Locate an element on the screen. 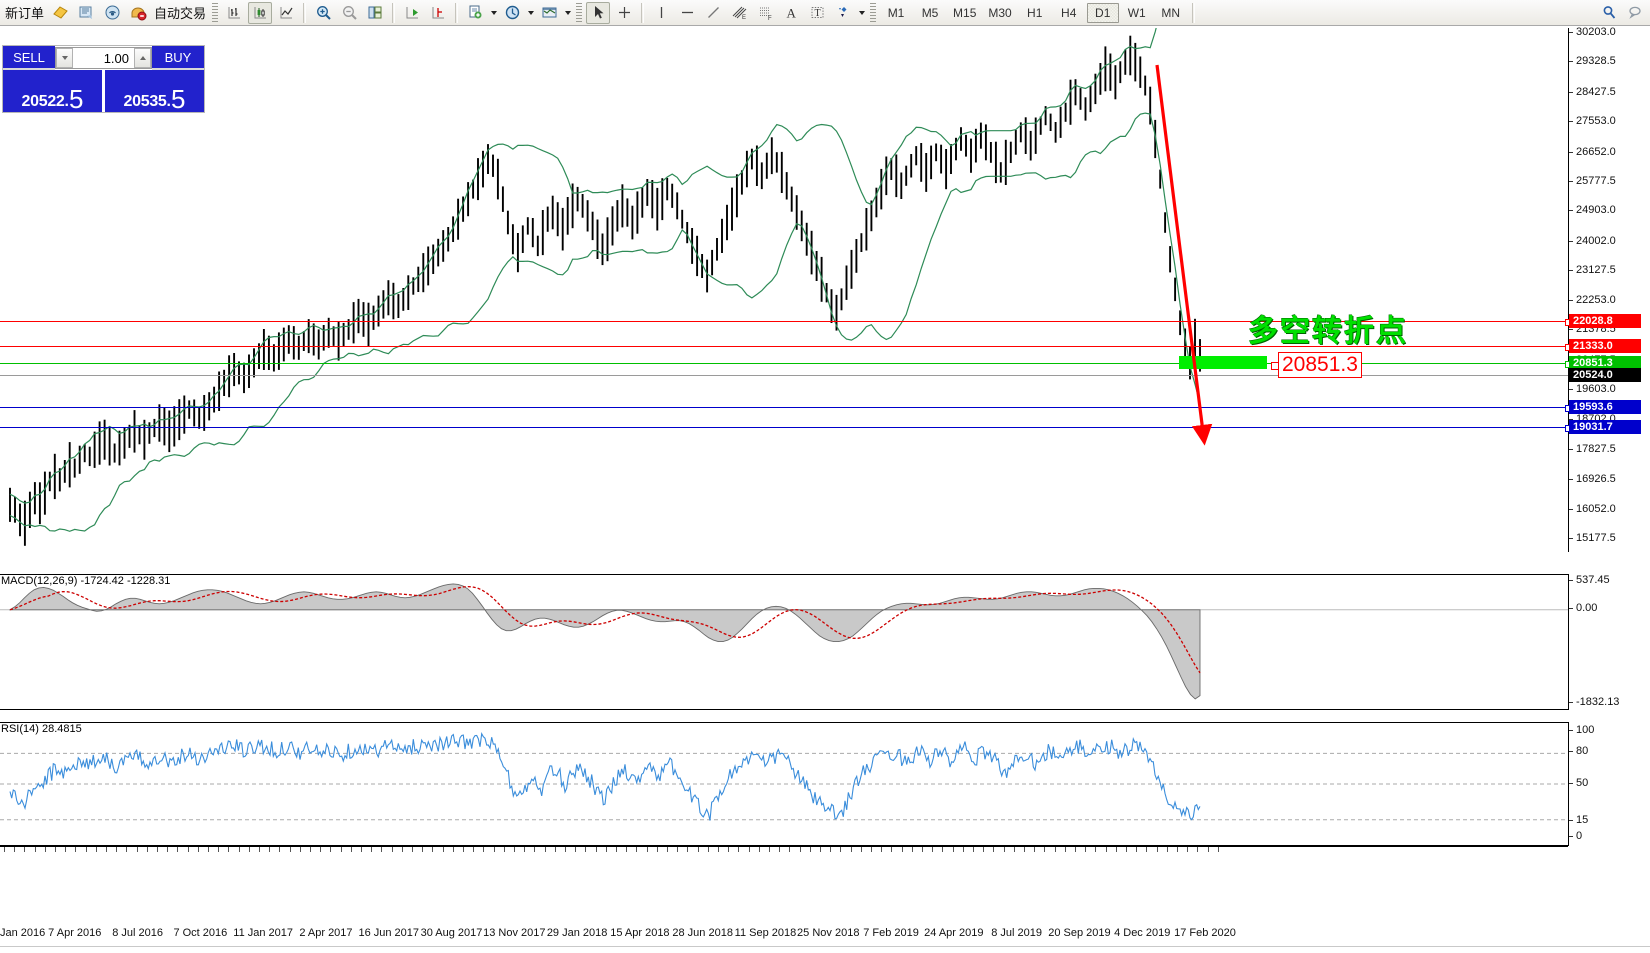  timeframe-w1: W1 is located at coordinates (1136, 12).